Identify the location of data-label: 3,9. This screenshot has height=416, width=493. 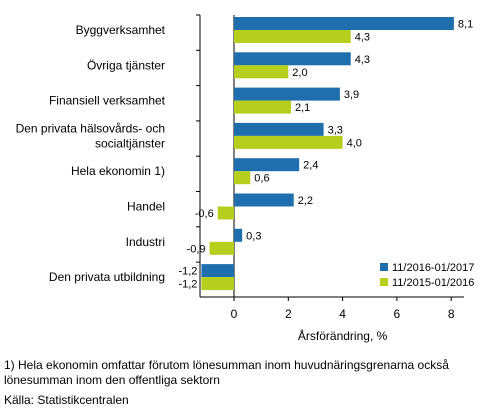
(351, 95).